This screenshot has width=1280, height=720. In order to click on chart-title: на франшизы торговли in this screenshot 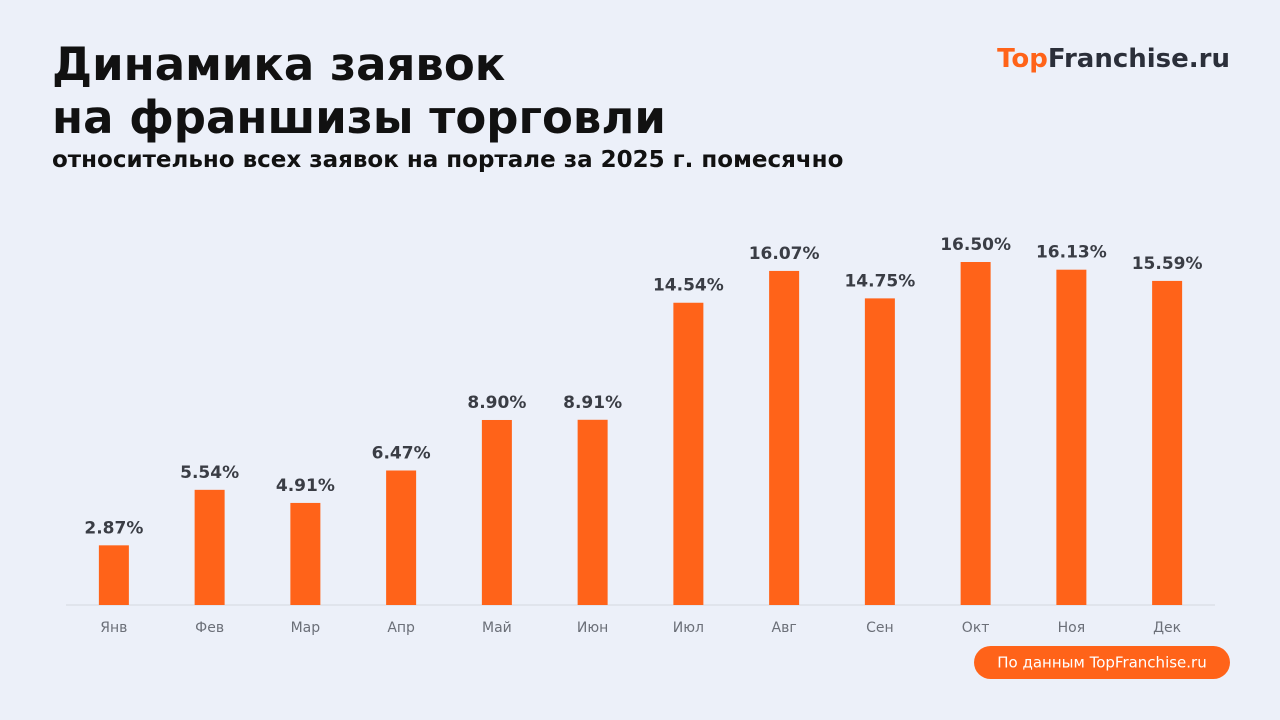, I will do `click(359, 117)`.